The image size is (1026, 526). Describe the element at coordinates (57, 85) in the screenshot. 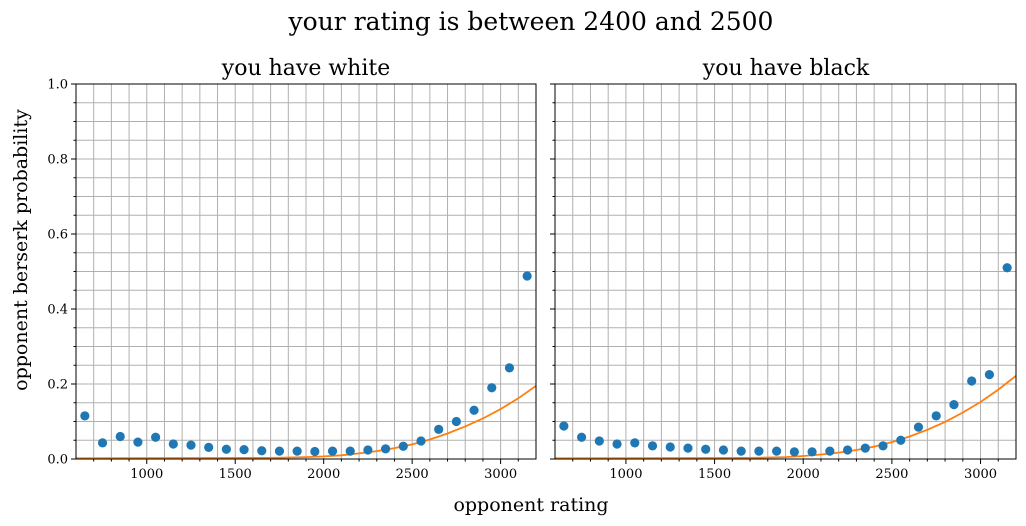

I see `y-tick-label: 1.0` at that location.